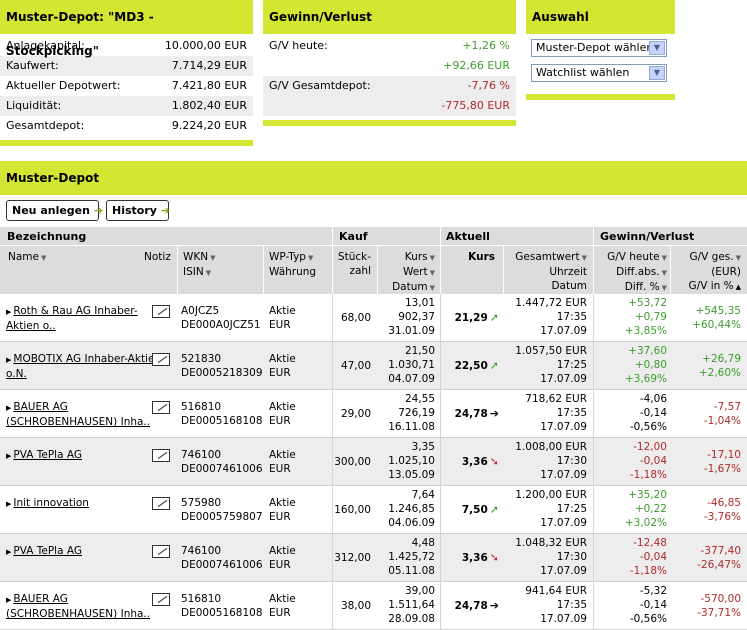 The height and width of the screenshot is (630, 747). Describe the element at coordinates (411, 413) in the screenshot. I see `kauf-values: 24,55 726,19 16.11.08` at that location.